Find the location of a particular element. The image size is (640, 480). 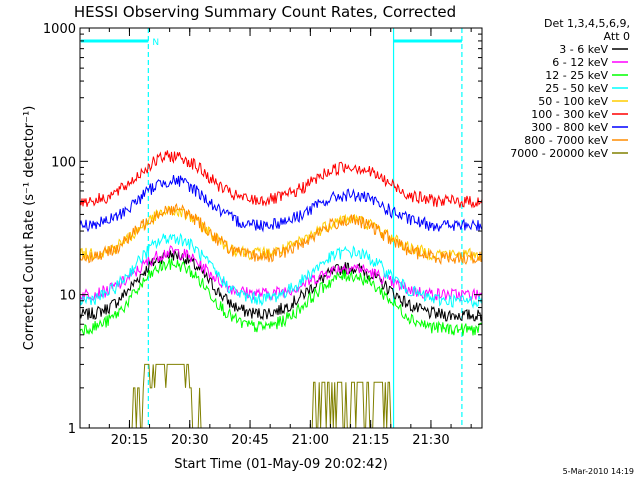

x-tick-label: 21:30 is located at coordinates (430, 440).